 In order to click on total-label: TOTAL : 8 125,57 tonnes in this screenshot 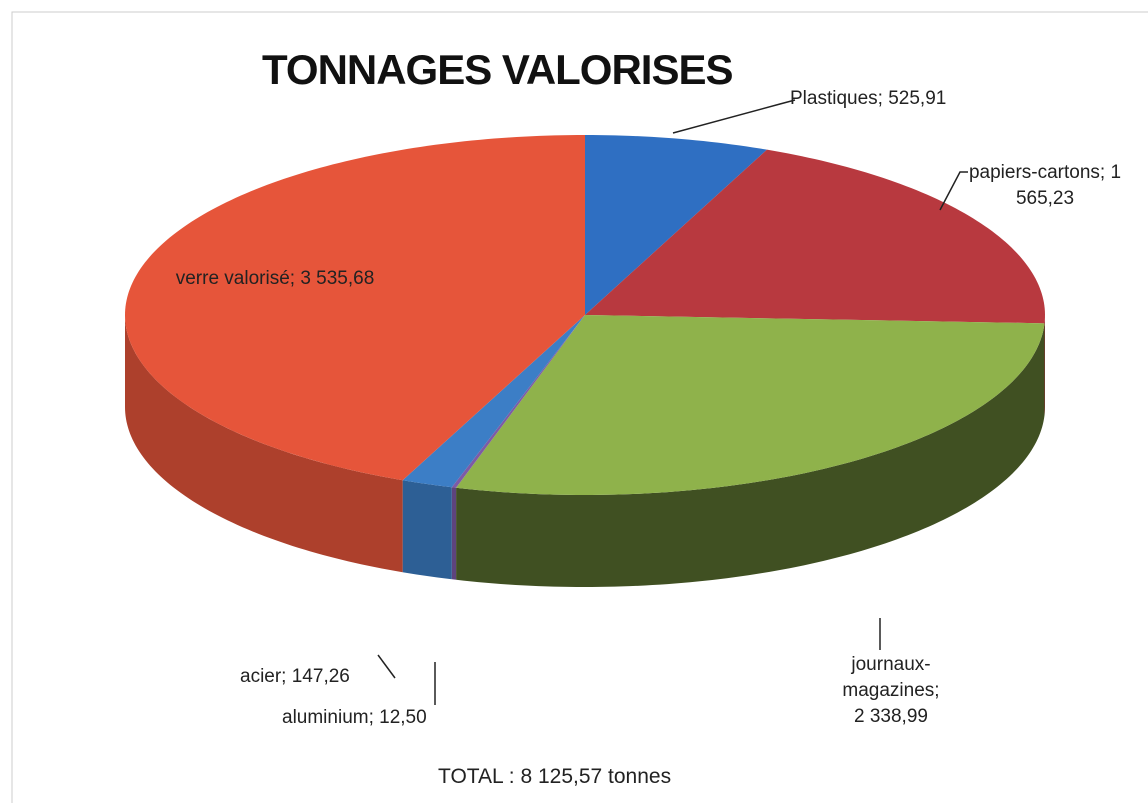, I will do `click(555, 776)`.